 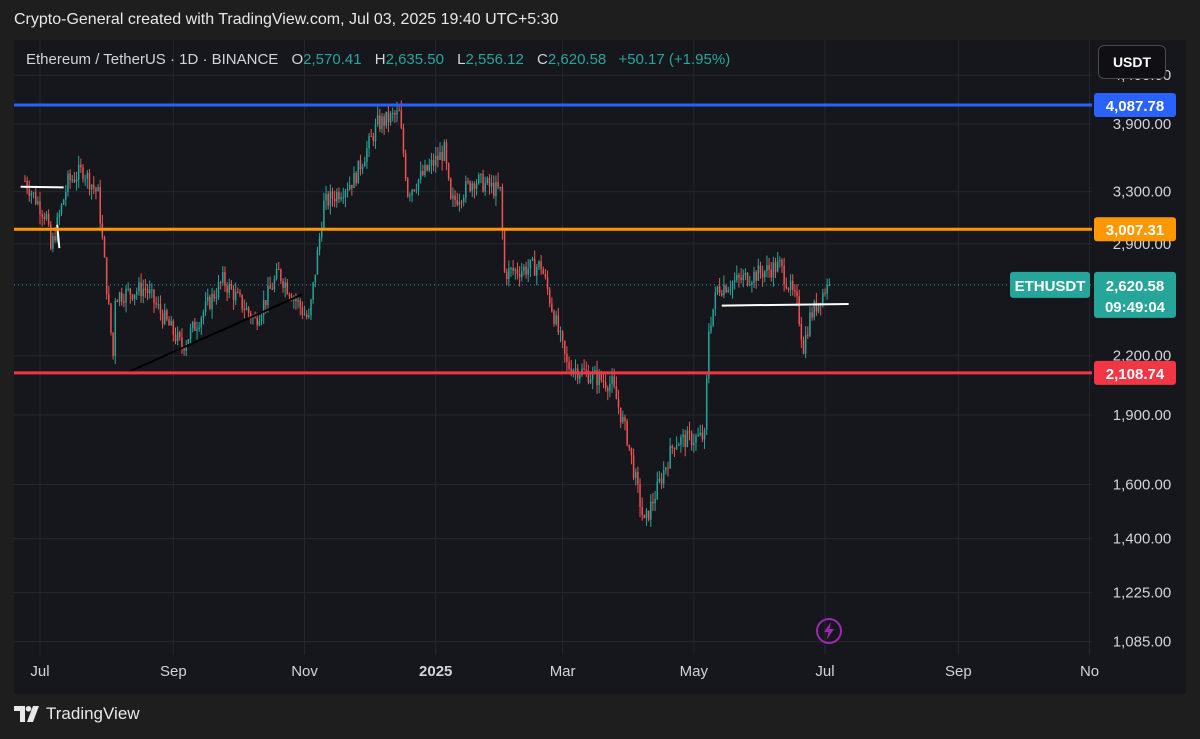 I want to click on currency-button: USDT, so click(x=1132, y=62).